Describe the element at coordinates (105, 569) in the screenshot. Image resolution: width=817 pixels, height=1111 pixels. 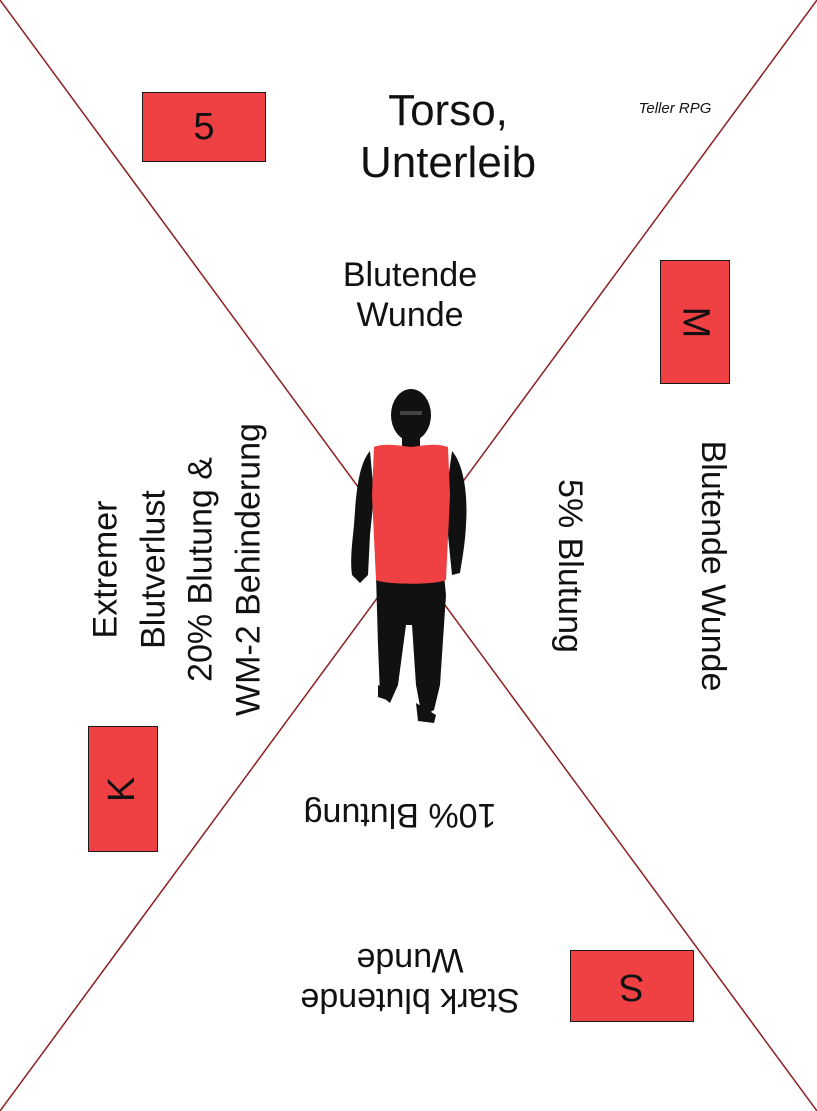
I see `section-left-line1: Extremer` at that location.